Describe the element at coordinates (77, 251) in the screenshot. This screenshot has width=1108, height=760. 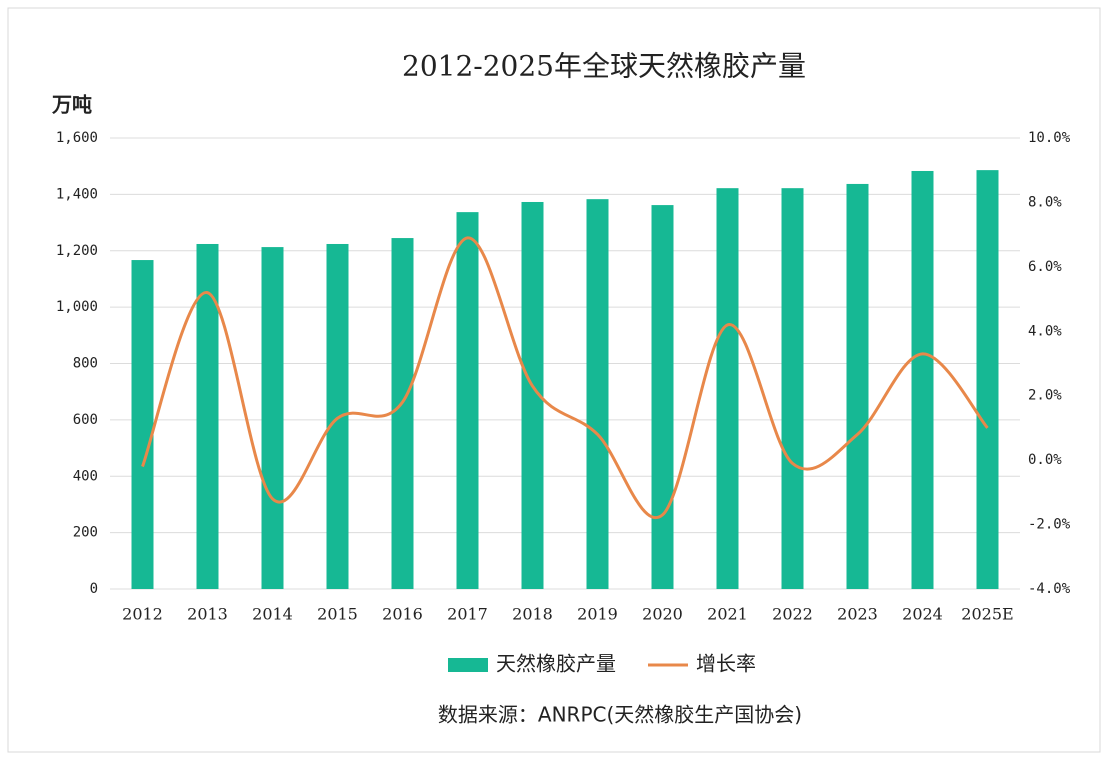
I see `y-tick-label: 1,200` at that location.